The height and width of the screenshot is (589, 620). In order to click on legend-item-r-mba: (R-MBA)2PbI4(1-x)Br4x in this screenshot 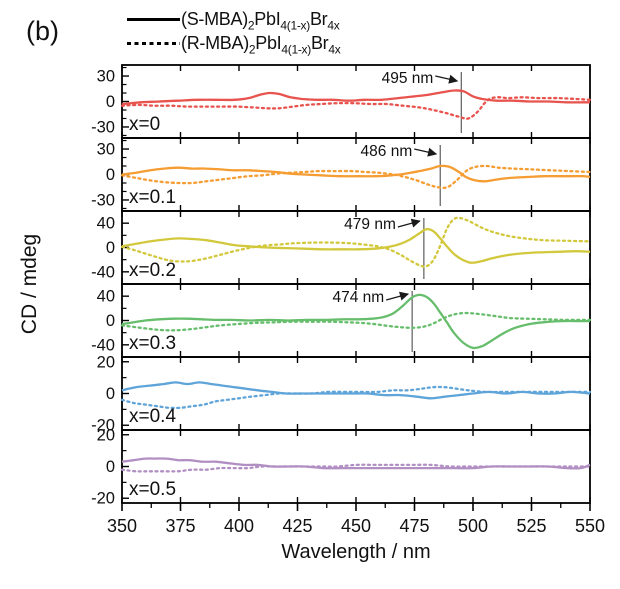, I will do `click(234, 44)`.